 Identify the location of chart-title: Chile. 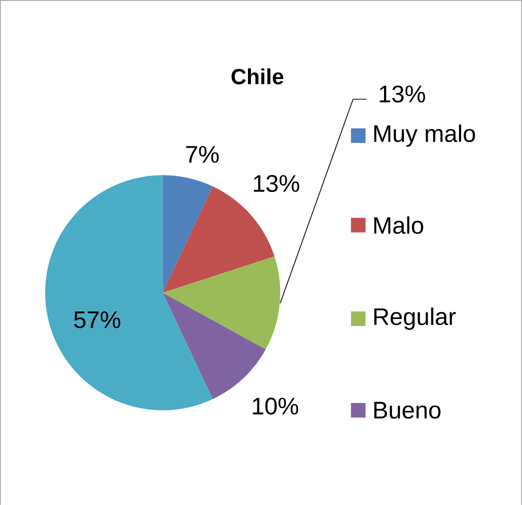
(258, 76).